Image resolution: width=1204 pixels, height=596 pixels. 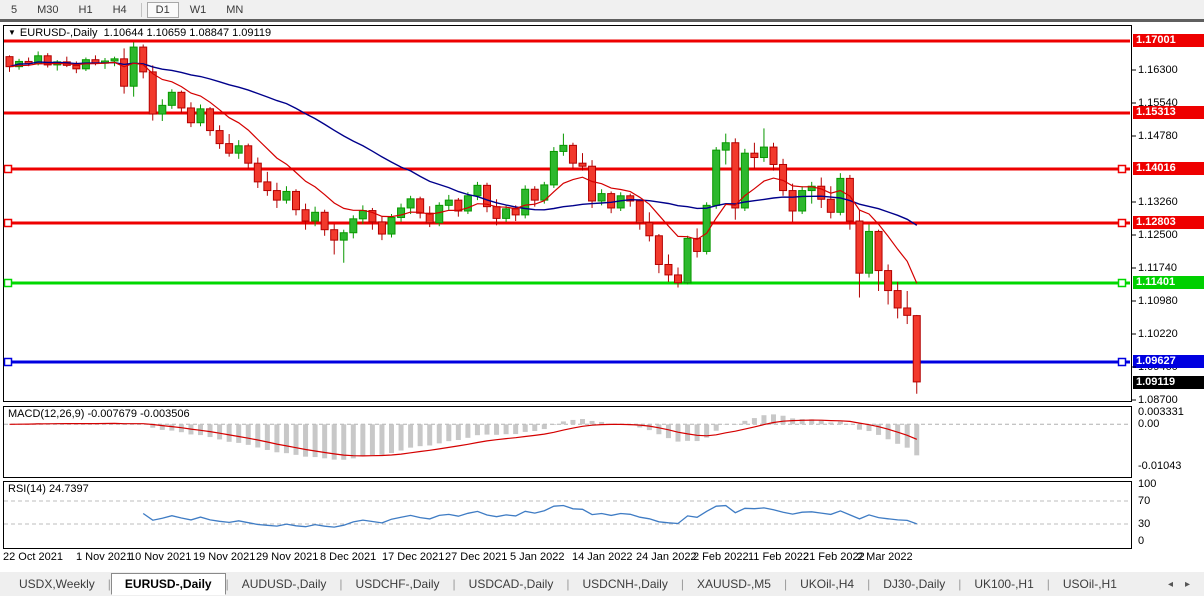 What do you see at coordinates (162, 9) in the screenshot?
I see `timeframe-button-d1: D1` at bounding box center [162, 9].